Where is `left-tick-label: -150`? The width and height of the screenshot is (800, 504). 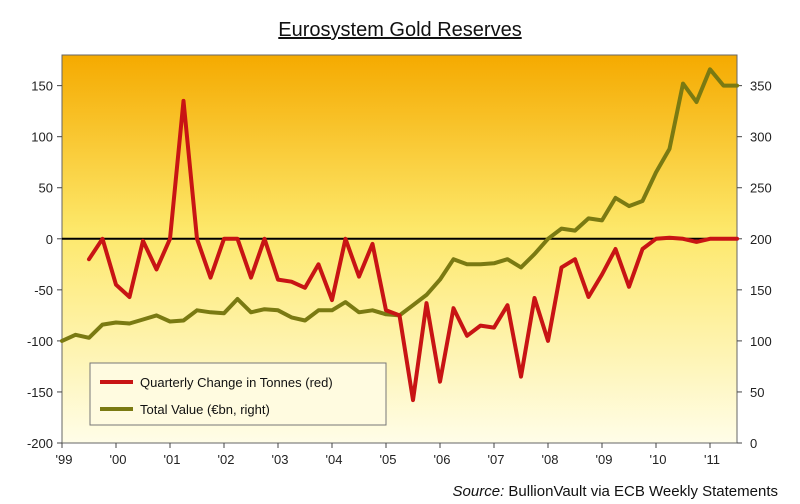 left-tick-label: -150 is located at coordinates (40, 392).